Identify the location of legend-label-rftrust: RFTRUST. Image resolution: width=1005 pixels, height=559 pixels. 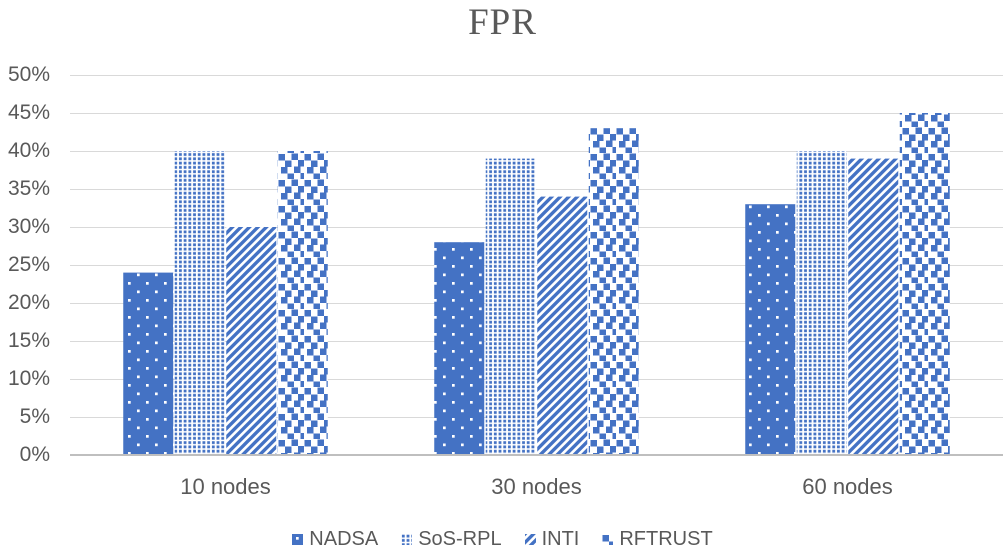
(666, 539).